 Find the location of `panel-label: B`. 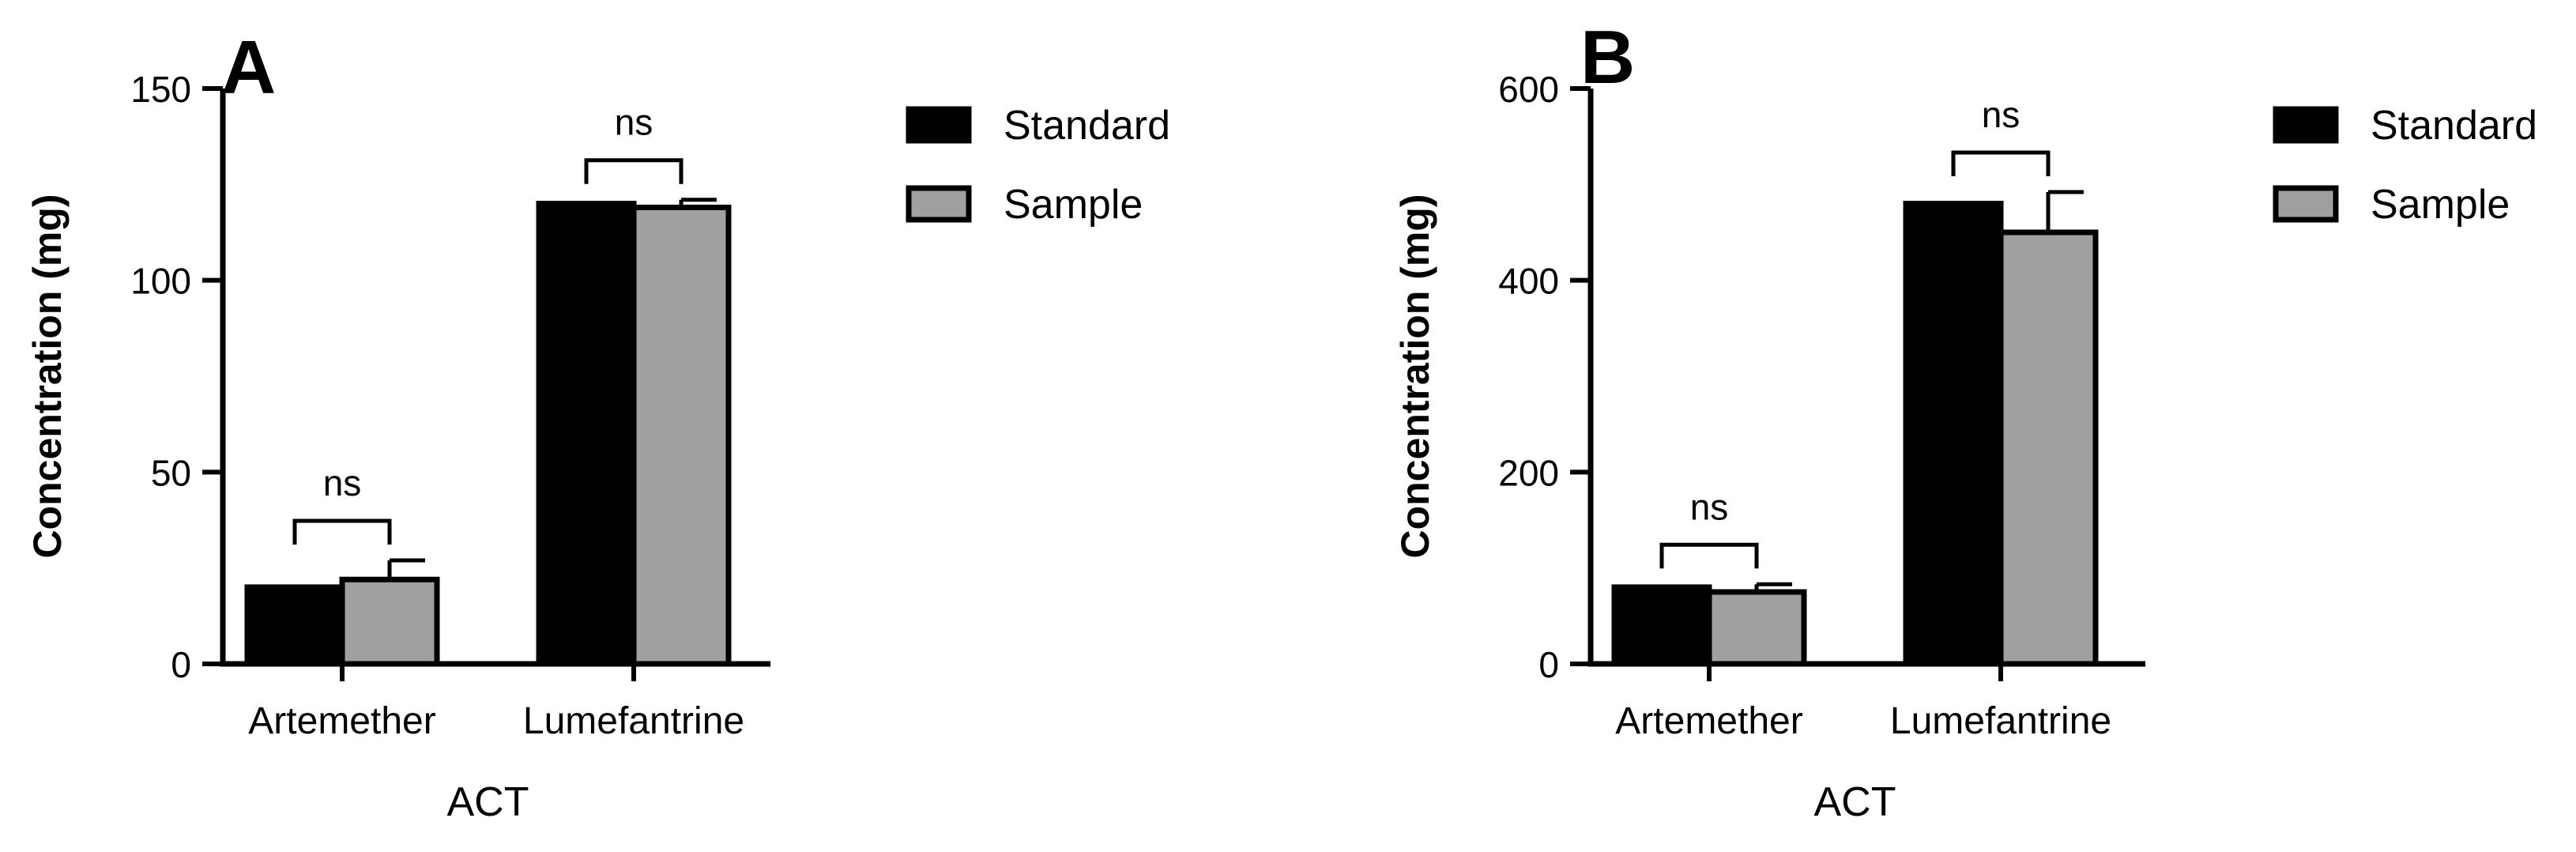

panel-label: B is located at coordinates (1607, 57).